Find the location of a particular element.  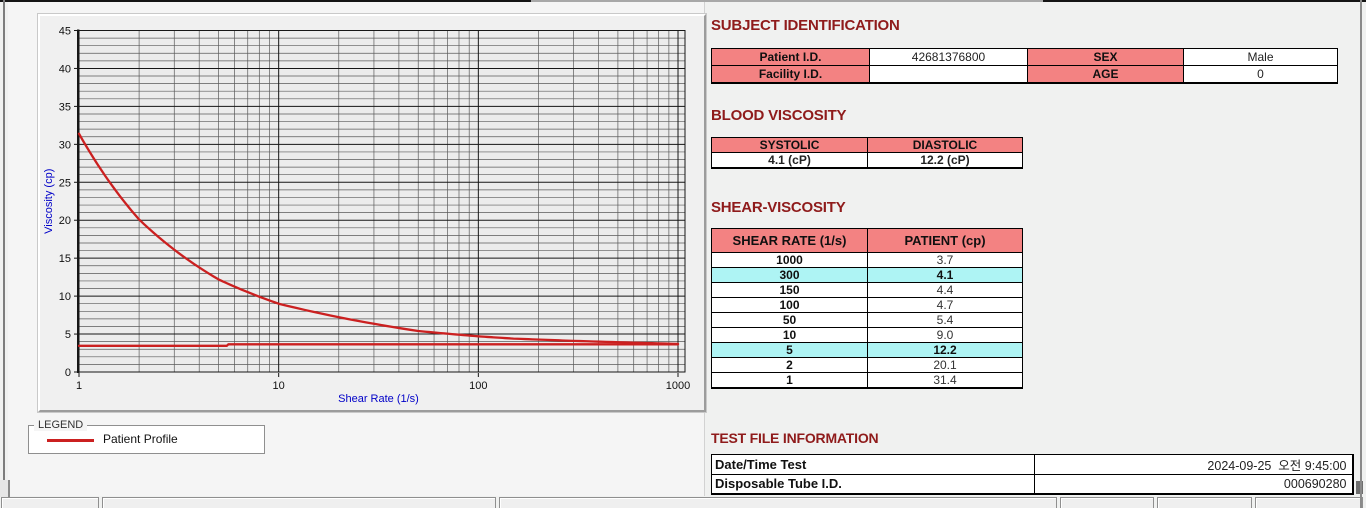

disposable-tube-id-value: 000690280 is located at coordinates (1194, 484).